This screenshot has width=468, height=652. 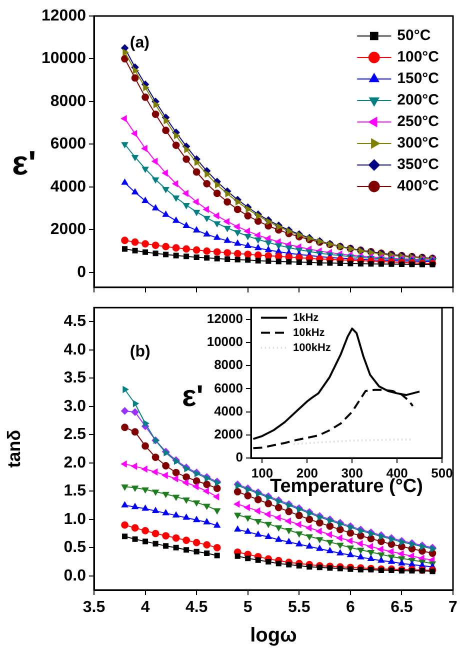 What do you see at coordinates (306, 318) in the screenshot?
I see `legend-label: 1kHz` at bounding box center [306, 318].